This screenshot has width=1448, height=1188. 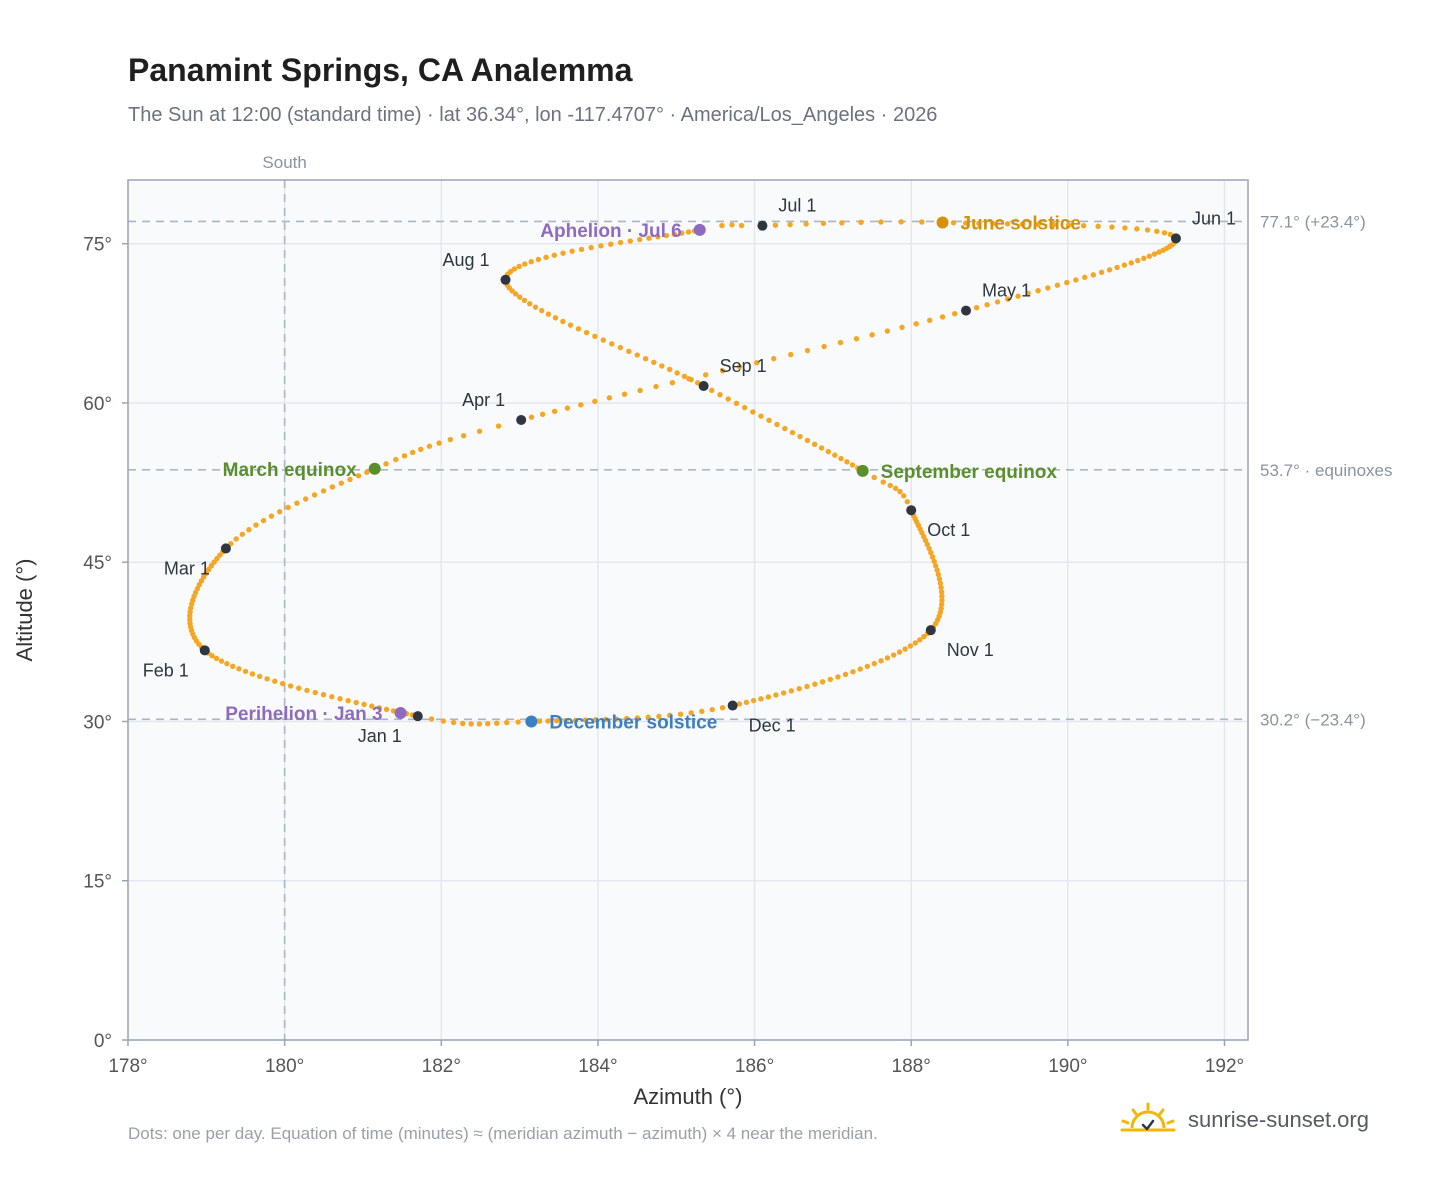 I want to click on x-tick-label: 184°, so click(x=597, y=1066).